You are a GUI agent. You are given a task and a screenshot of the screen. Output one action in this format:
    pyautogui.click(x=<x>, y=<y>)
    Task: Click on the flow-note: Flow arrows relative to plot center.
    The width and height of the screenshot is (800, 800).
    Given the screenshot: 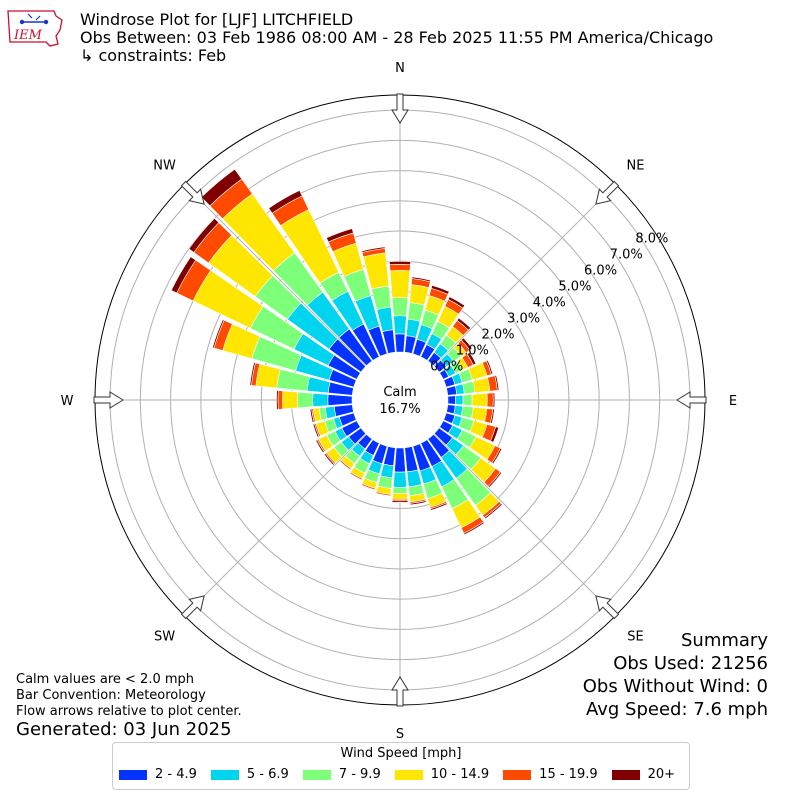 What is the action you would take?
    pyautogui.click(x=129, y=711)
    